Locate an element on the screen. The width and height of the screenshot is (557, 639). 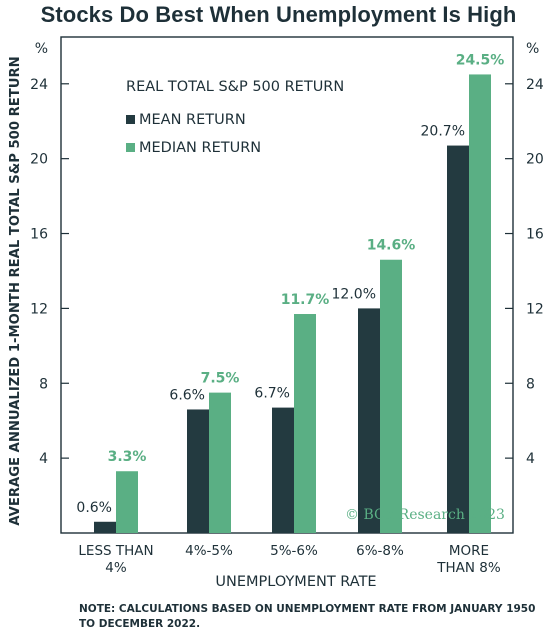
x-category-label: 5%-6% is located at coordinates (294, 551).